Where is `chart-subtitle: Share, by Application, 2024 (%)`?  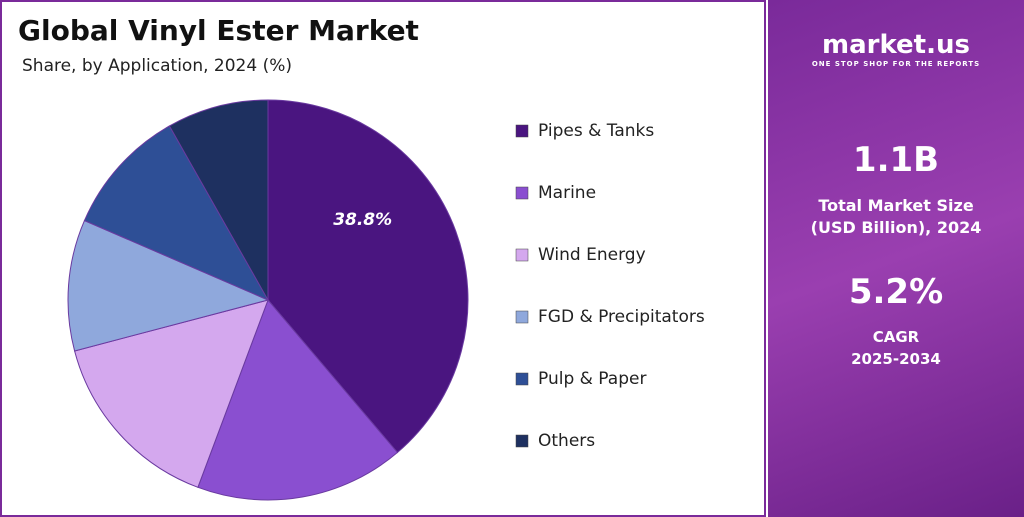 chart-subtitle: Share, by Application, 2024 (%) is located at coordinates (157, 66).